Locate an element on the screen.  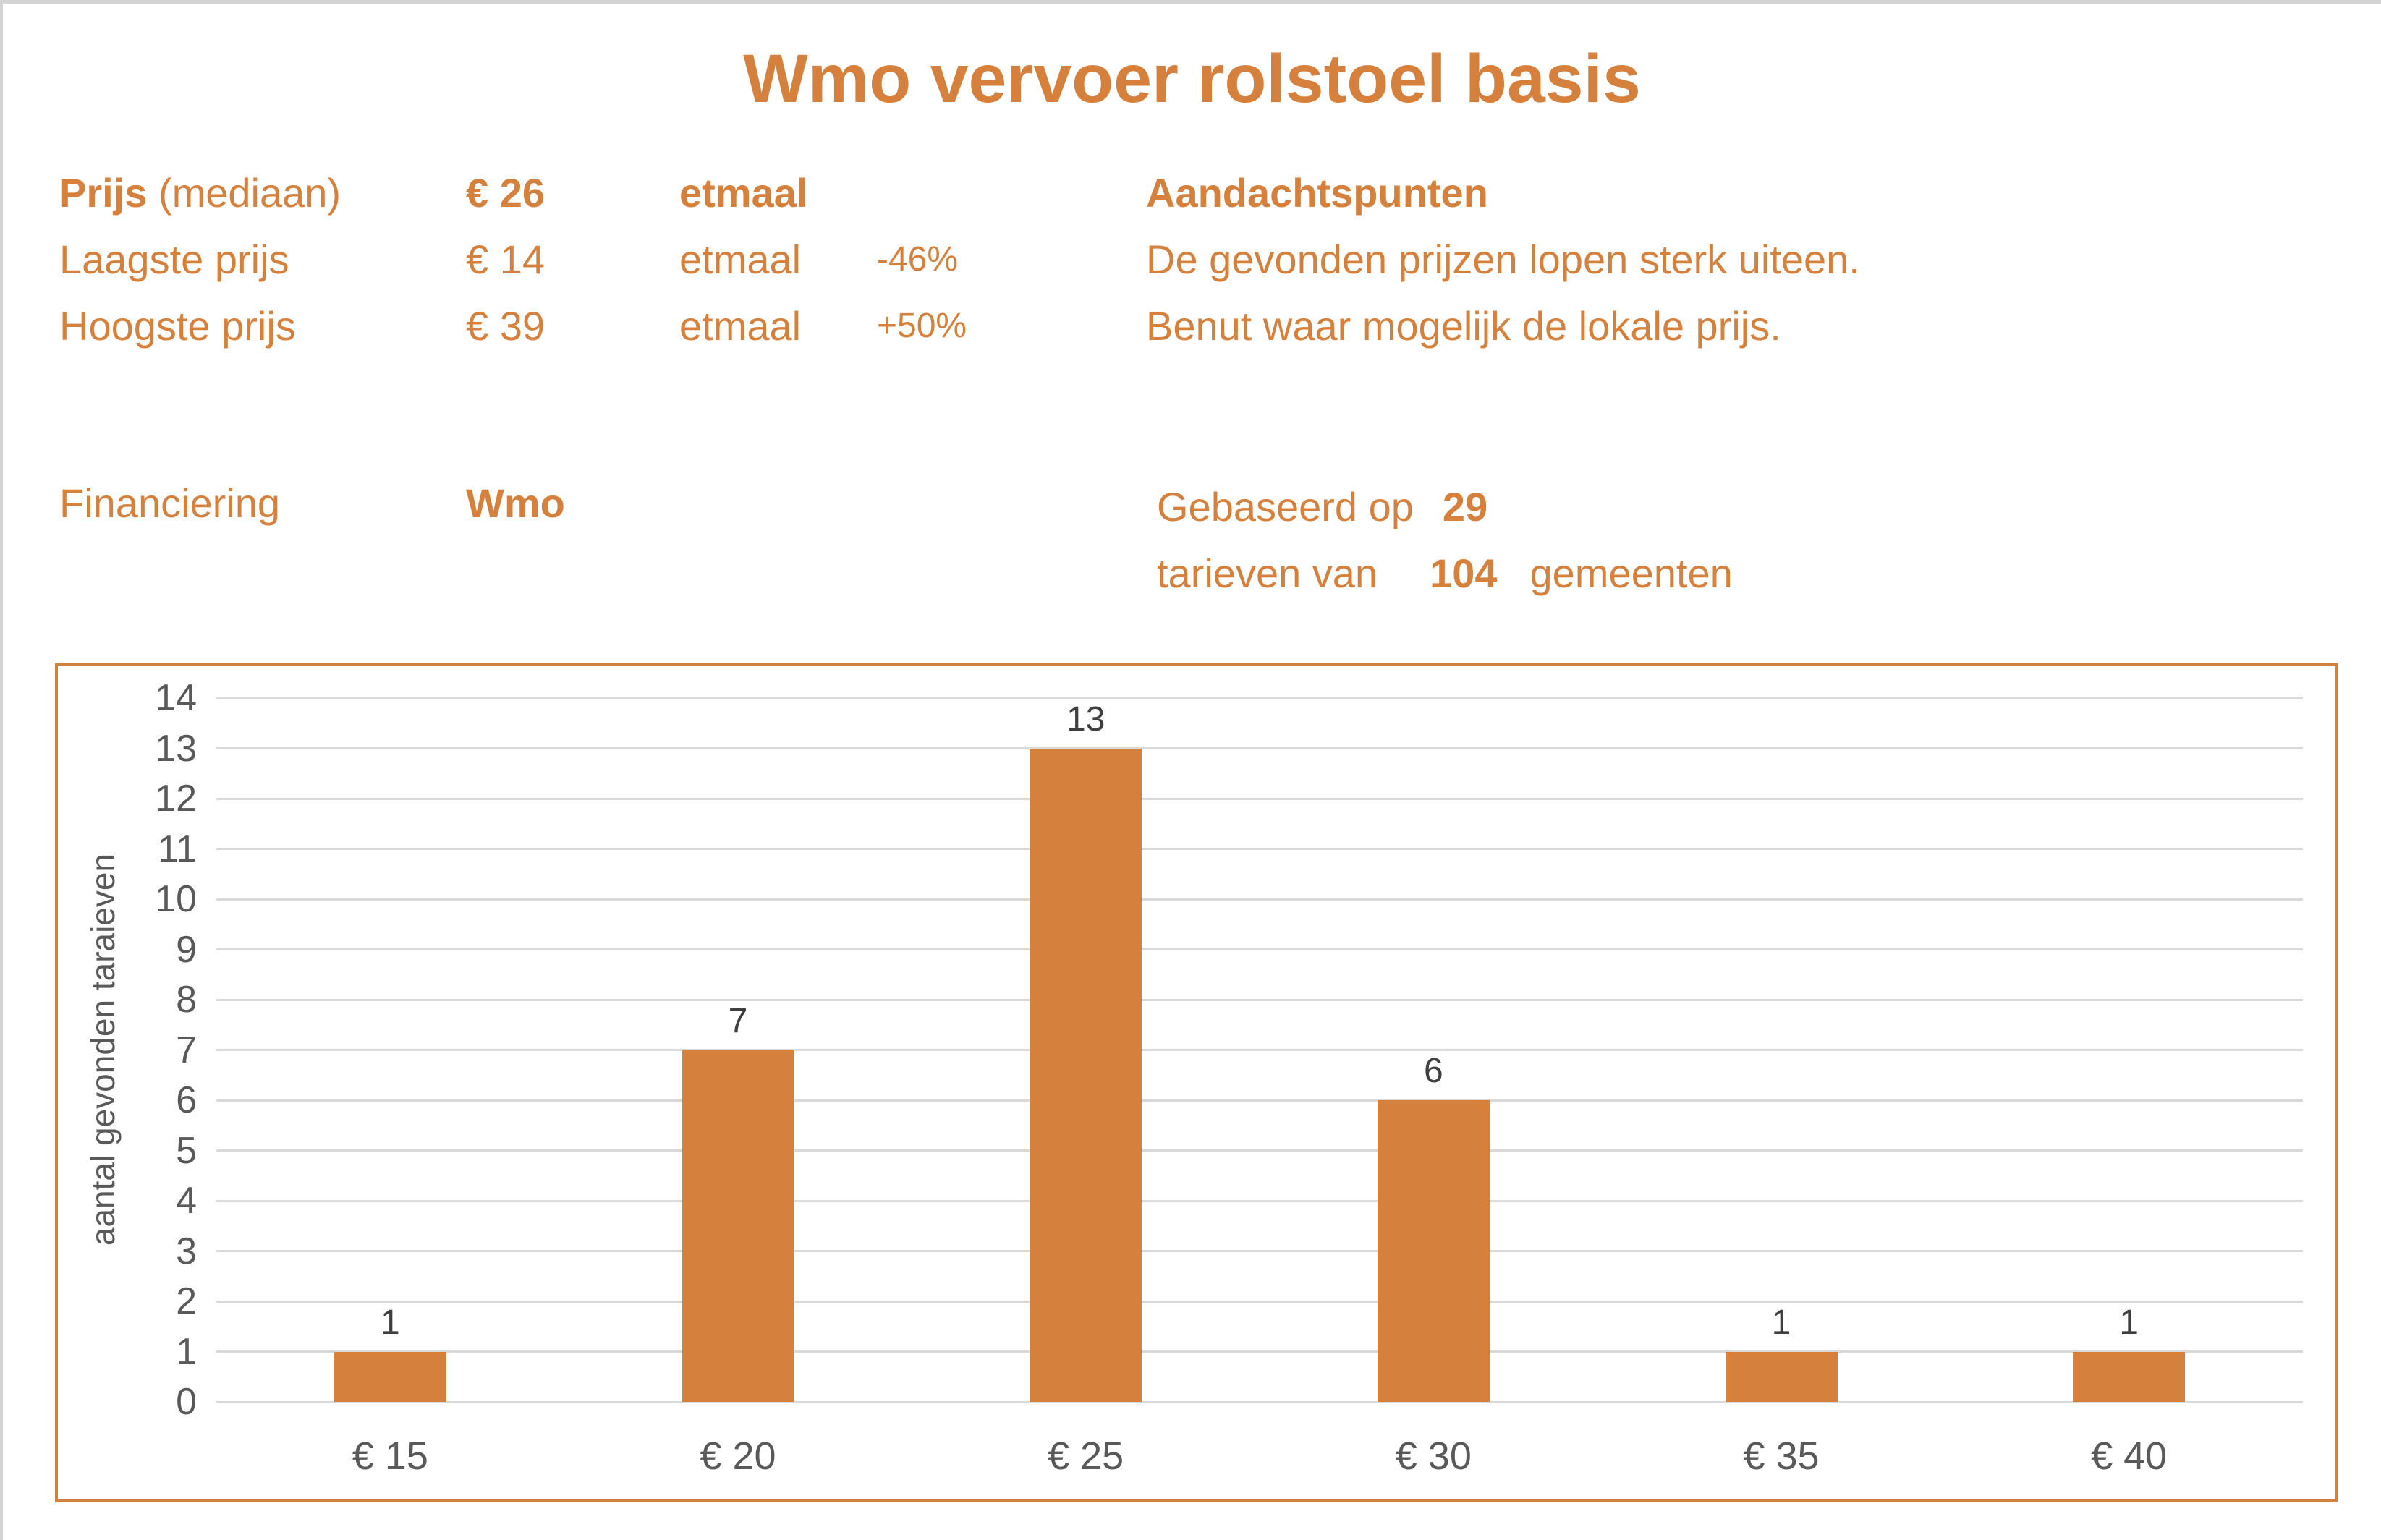
bar-value-label: 6 is located at coordinates (1433, 1071).